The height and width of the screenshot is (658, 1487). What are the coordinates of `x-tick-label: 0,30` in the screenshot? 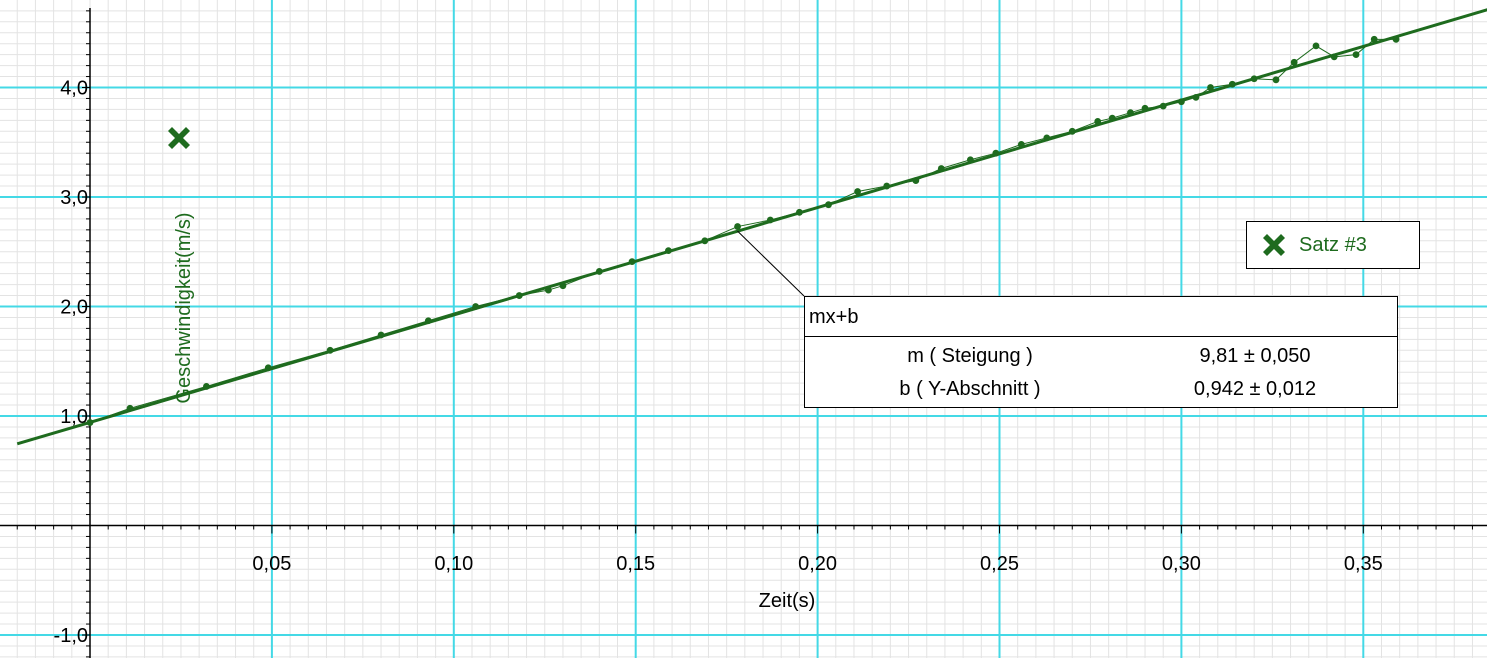 It's located at (1181, 564).